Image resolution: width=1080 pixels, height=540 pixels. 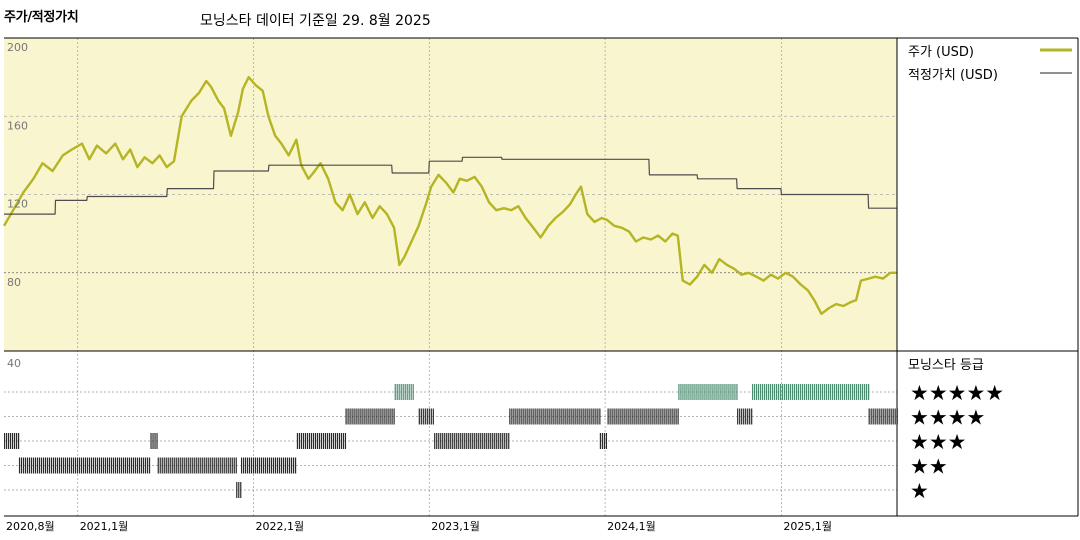 I want to click on x-date-label: 2025,1월, so click(x=807, y=526).